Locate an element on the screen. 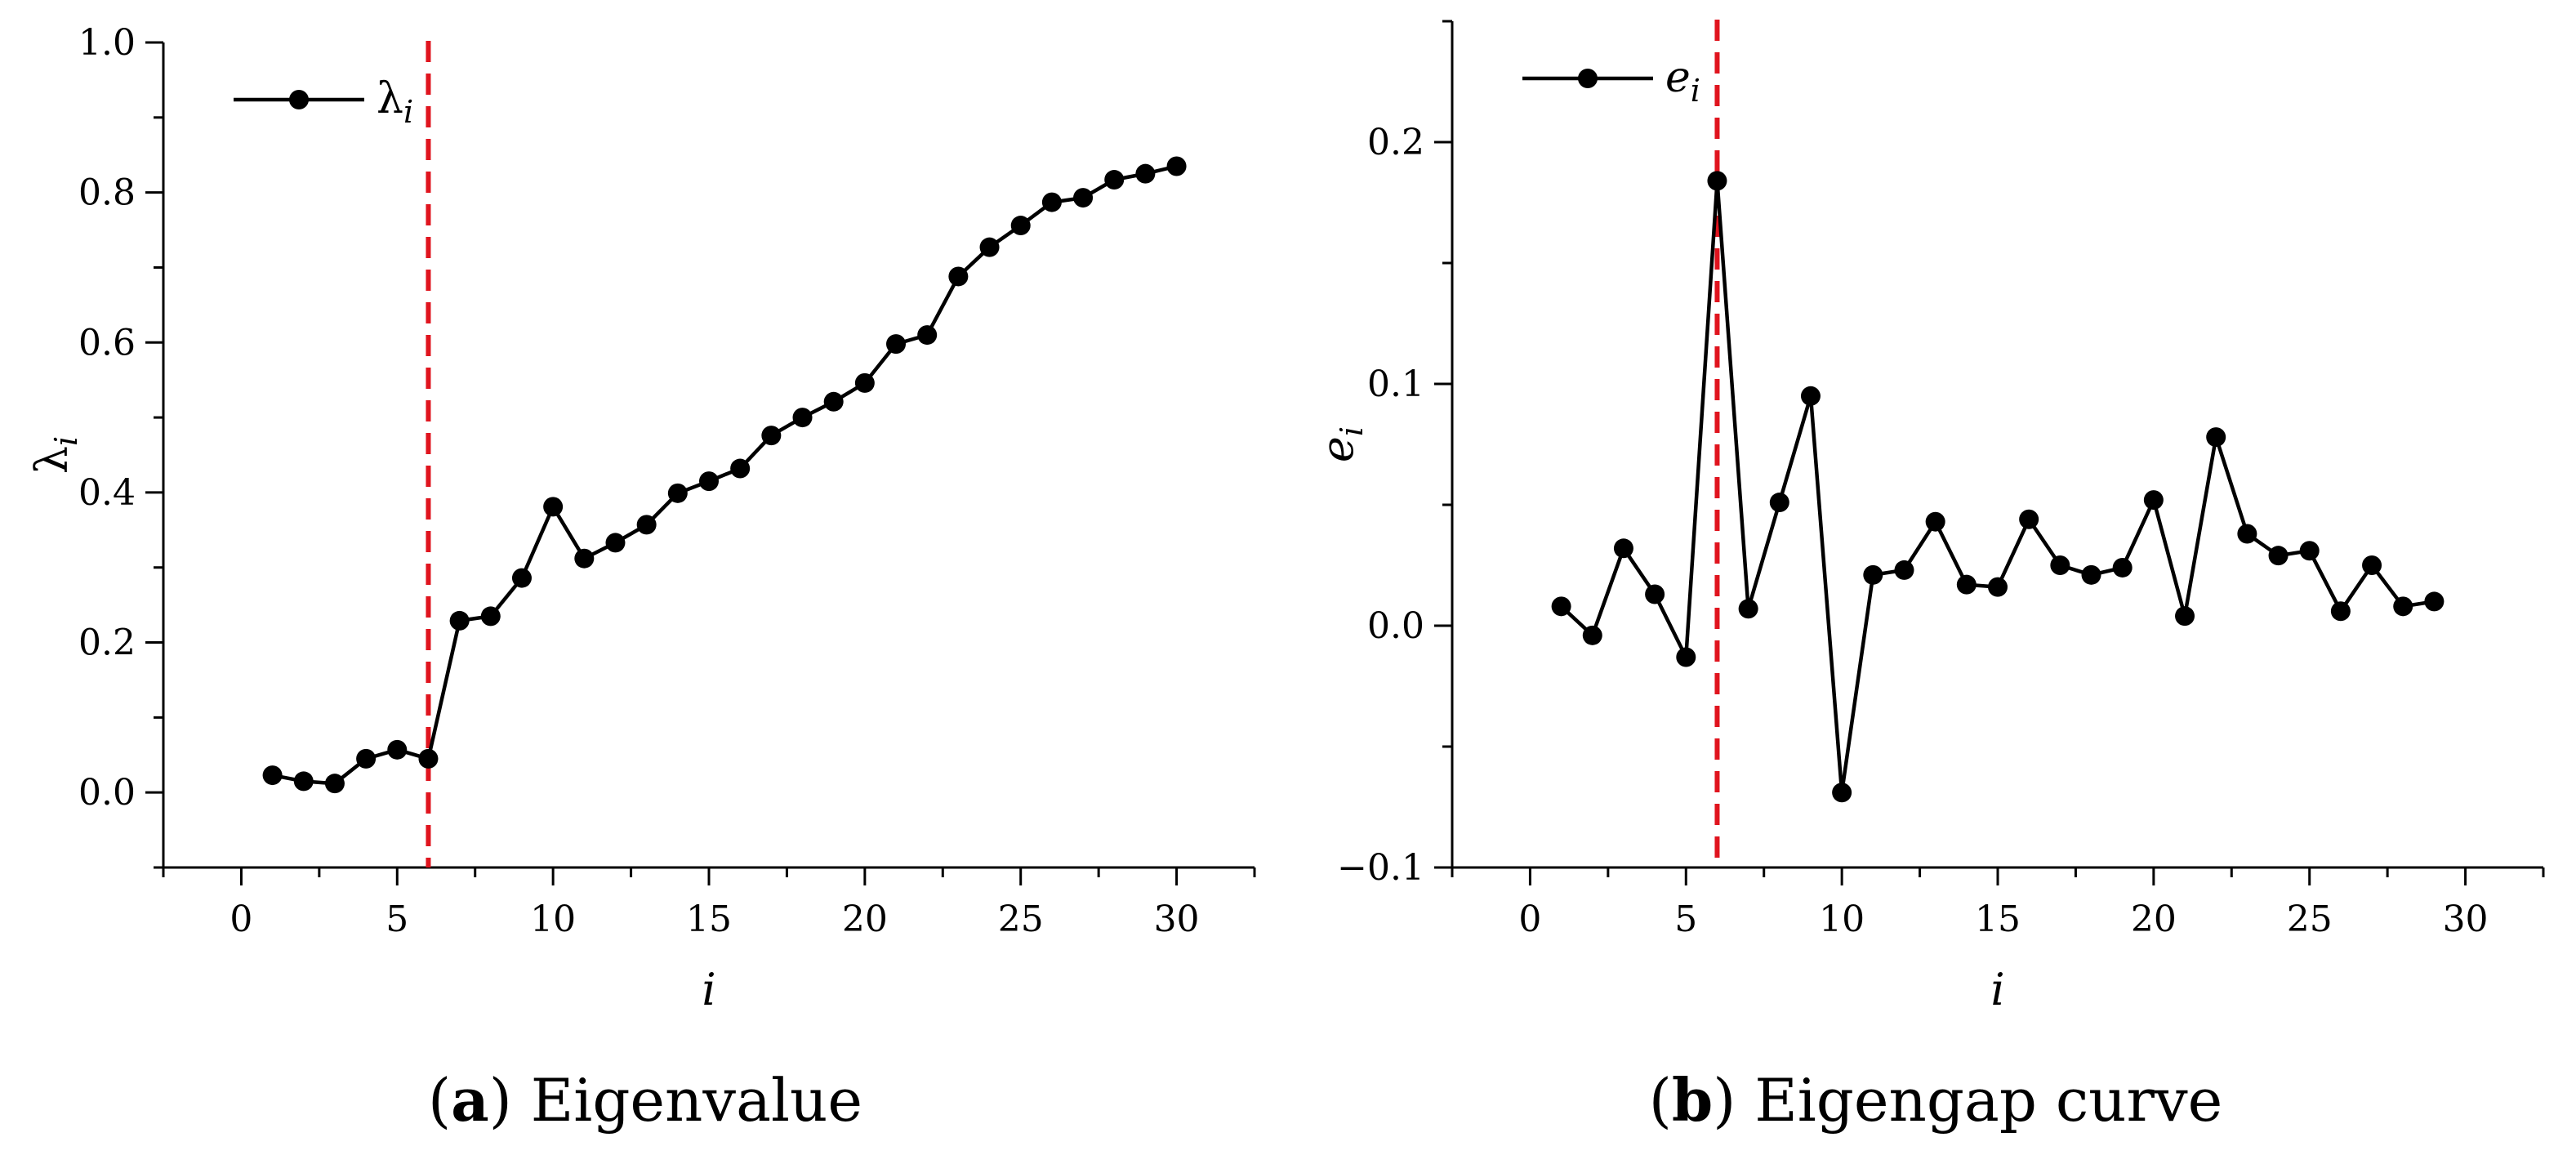 The height and width of the screenshot is (1164, 2576). caption-panel-label: a is located at coordinates (470, 1100).